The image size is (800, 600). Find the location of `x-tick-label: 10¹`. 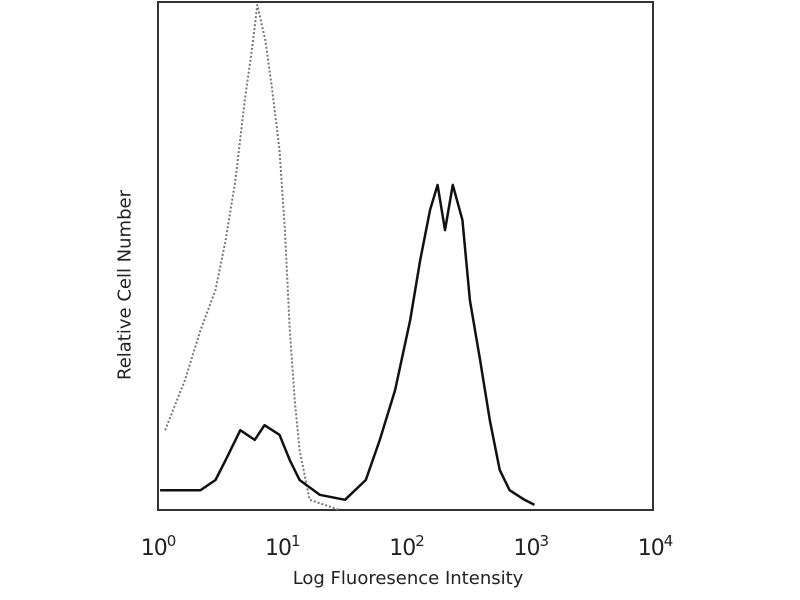

x-tick-label: 10¹ is located at coordinates (282, 546).